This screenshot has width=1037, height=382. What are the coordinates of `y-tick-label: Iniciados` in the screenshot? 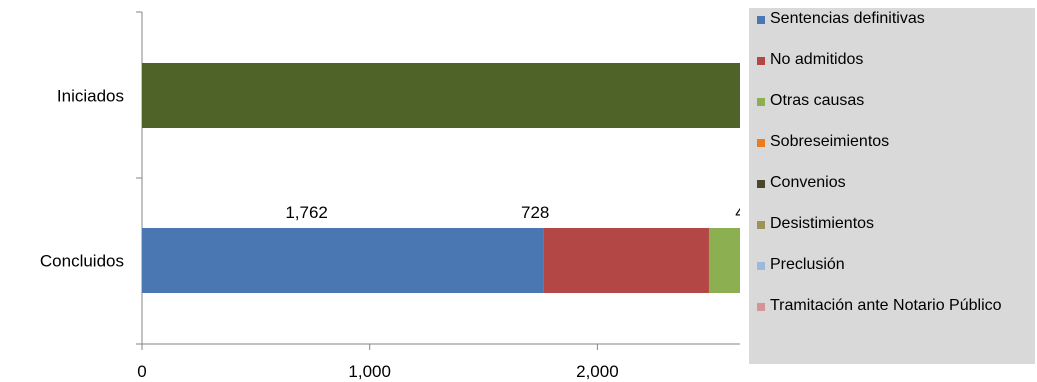 It's located at (90, 96).